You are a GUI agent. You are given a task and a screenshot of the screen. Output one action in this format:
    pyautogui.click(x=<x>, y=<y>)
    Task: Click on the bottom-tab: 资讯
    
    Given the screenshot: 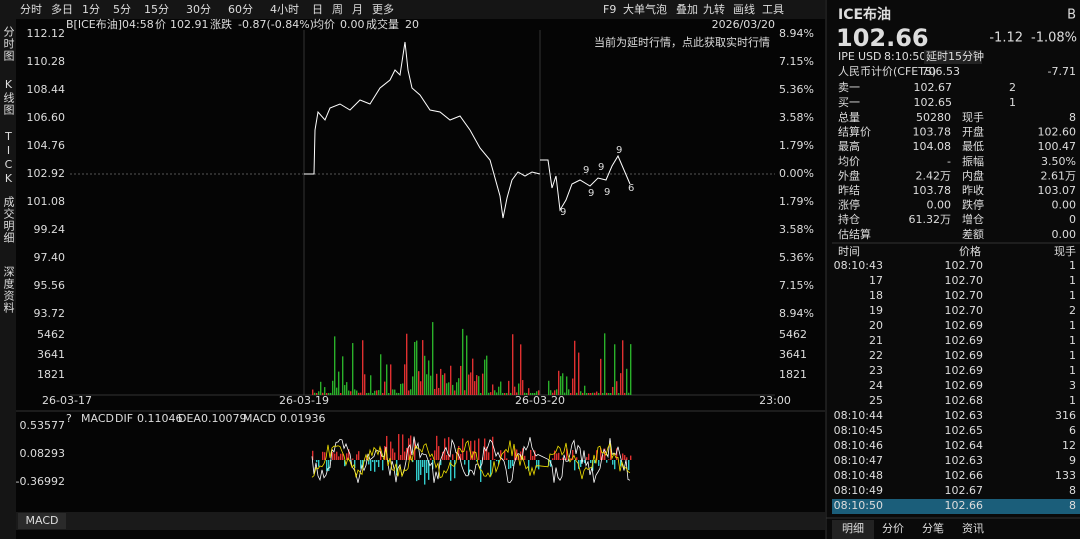 What is the action you would take?
    pyautogui.click(x=973, y=528)
    